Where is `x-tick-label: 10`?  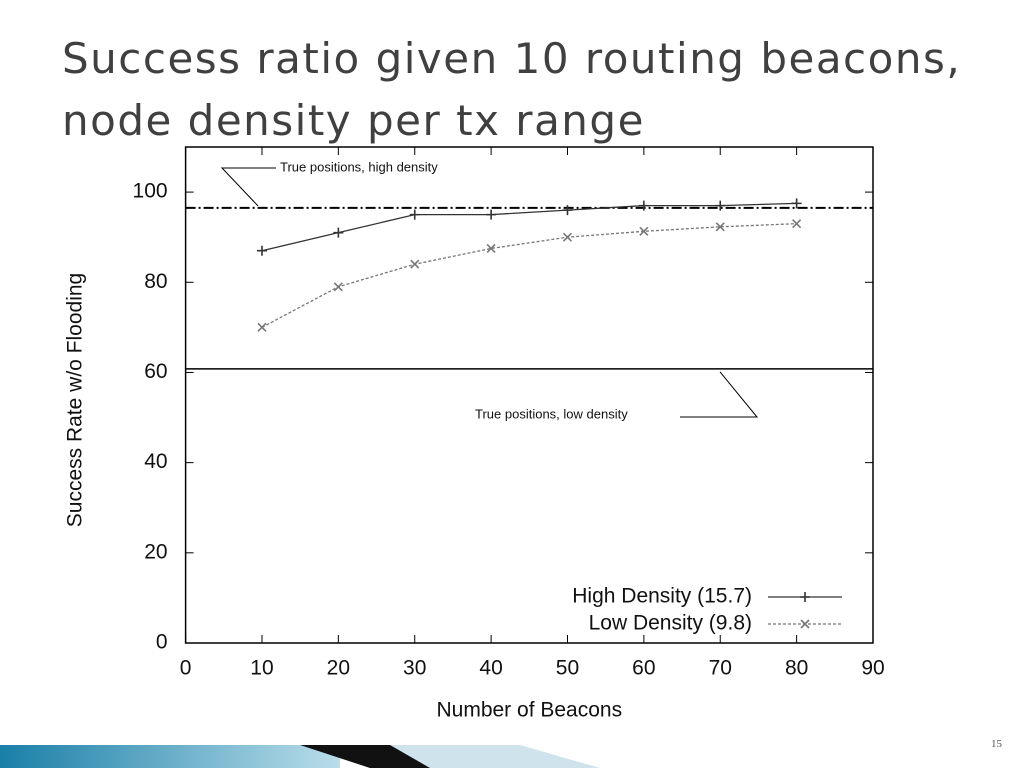 x-tick-label: 10 is located at coordinates (261, 668).